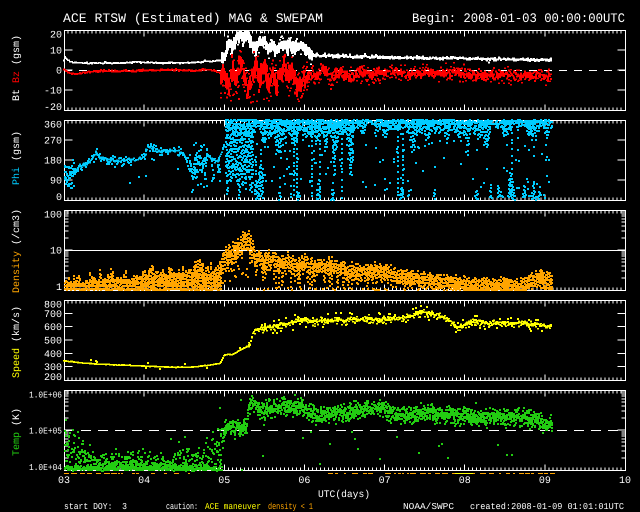 Image resolution: width=640 pixels, height=512 pixels. What do you see at coordinates (144, 481) in the screenshot?
I see `svg-text: 04` at bounding box center [144, 481].